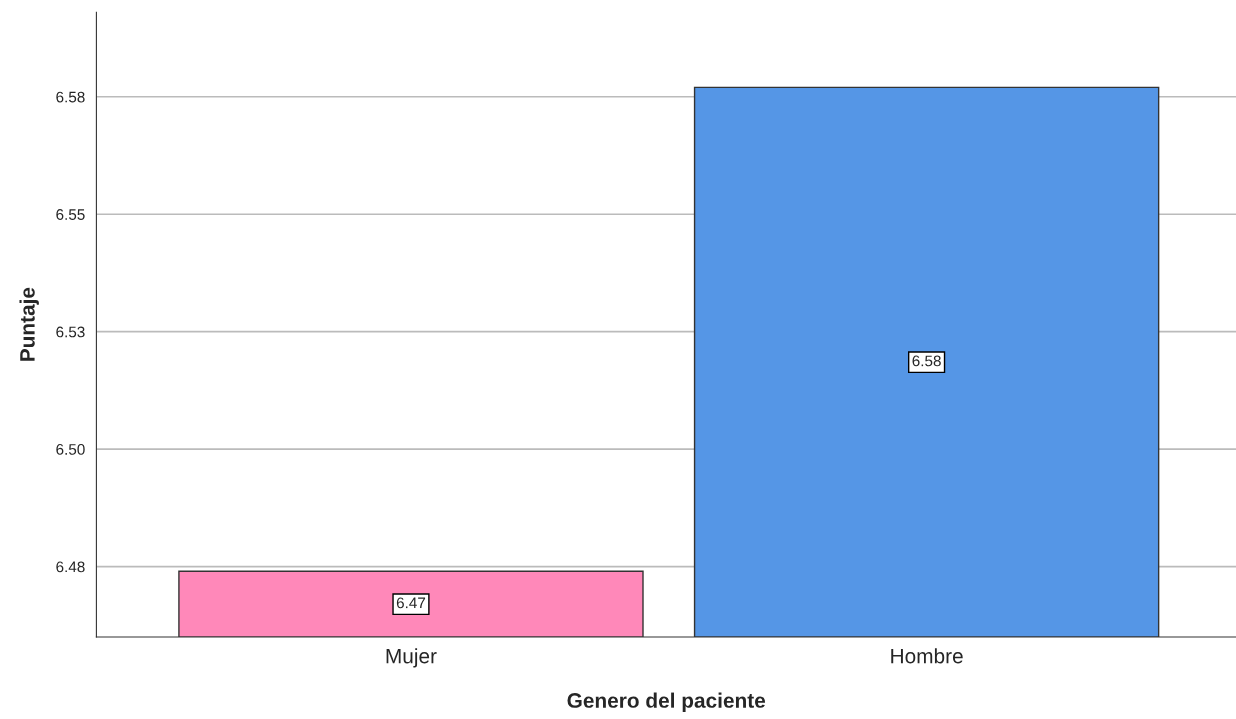  What do you see at coordinates (926, 361) in the screenshot?
I see `data-label: 6.58` at bounding box center [926, 361].